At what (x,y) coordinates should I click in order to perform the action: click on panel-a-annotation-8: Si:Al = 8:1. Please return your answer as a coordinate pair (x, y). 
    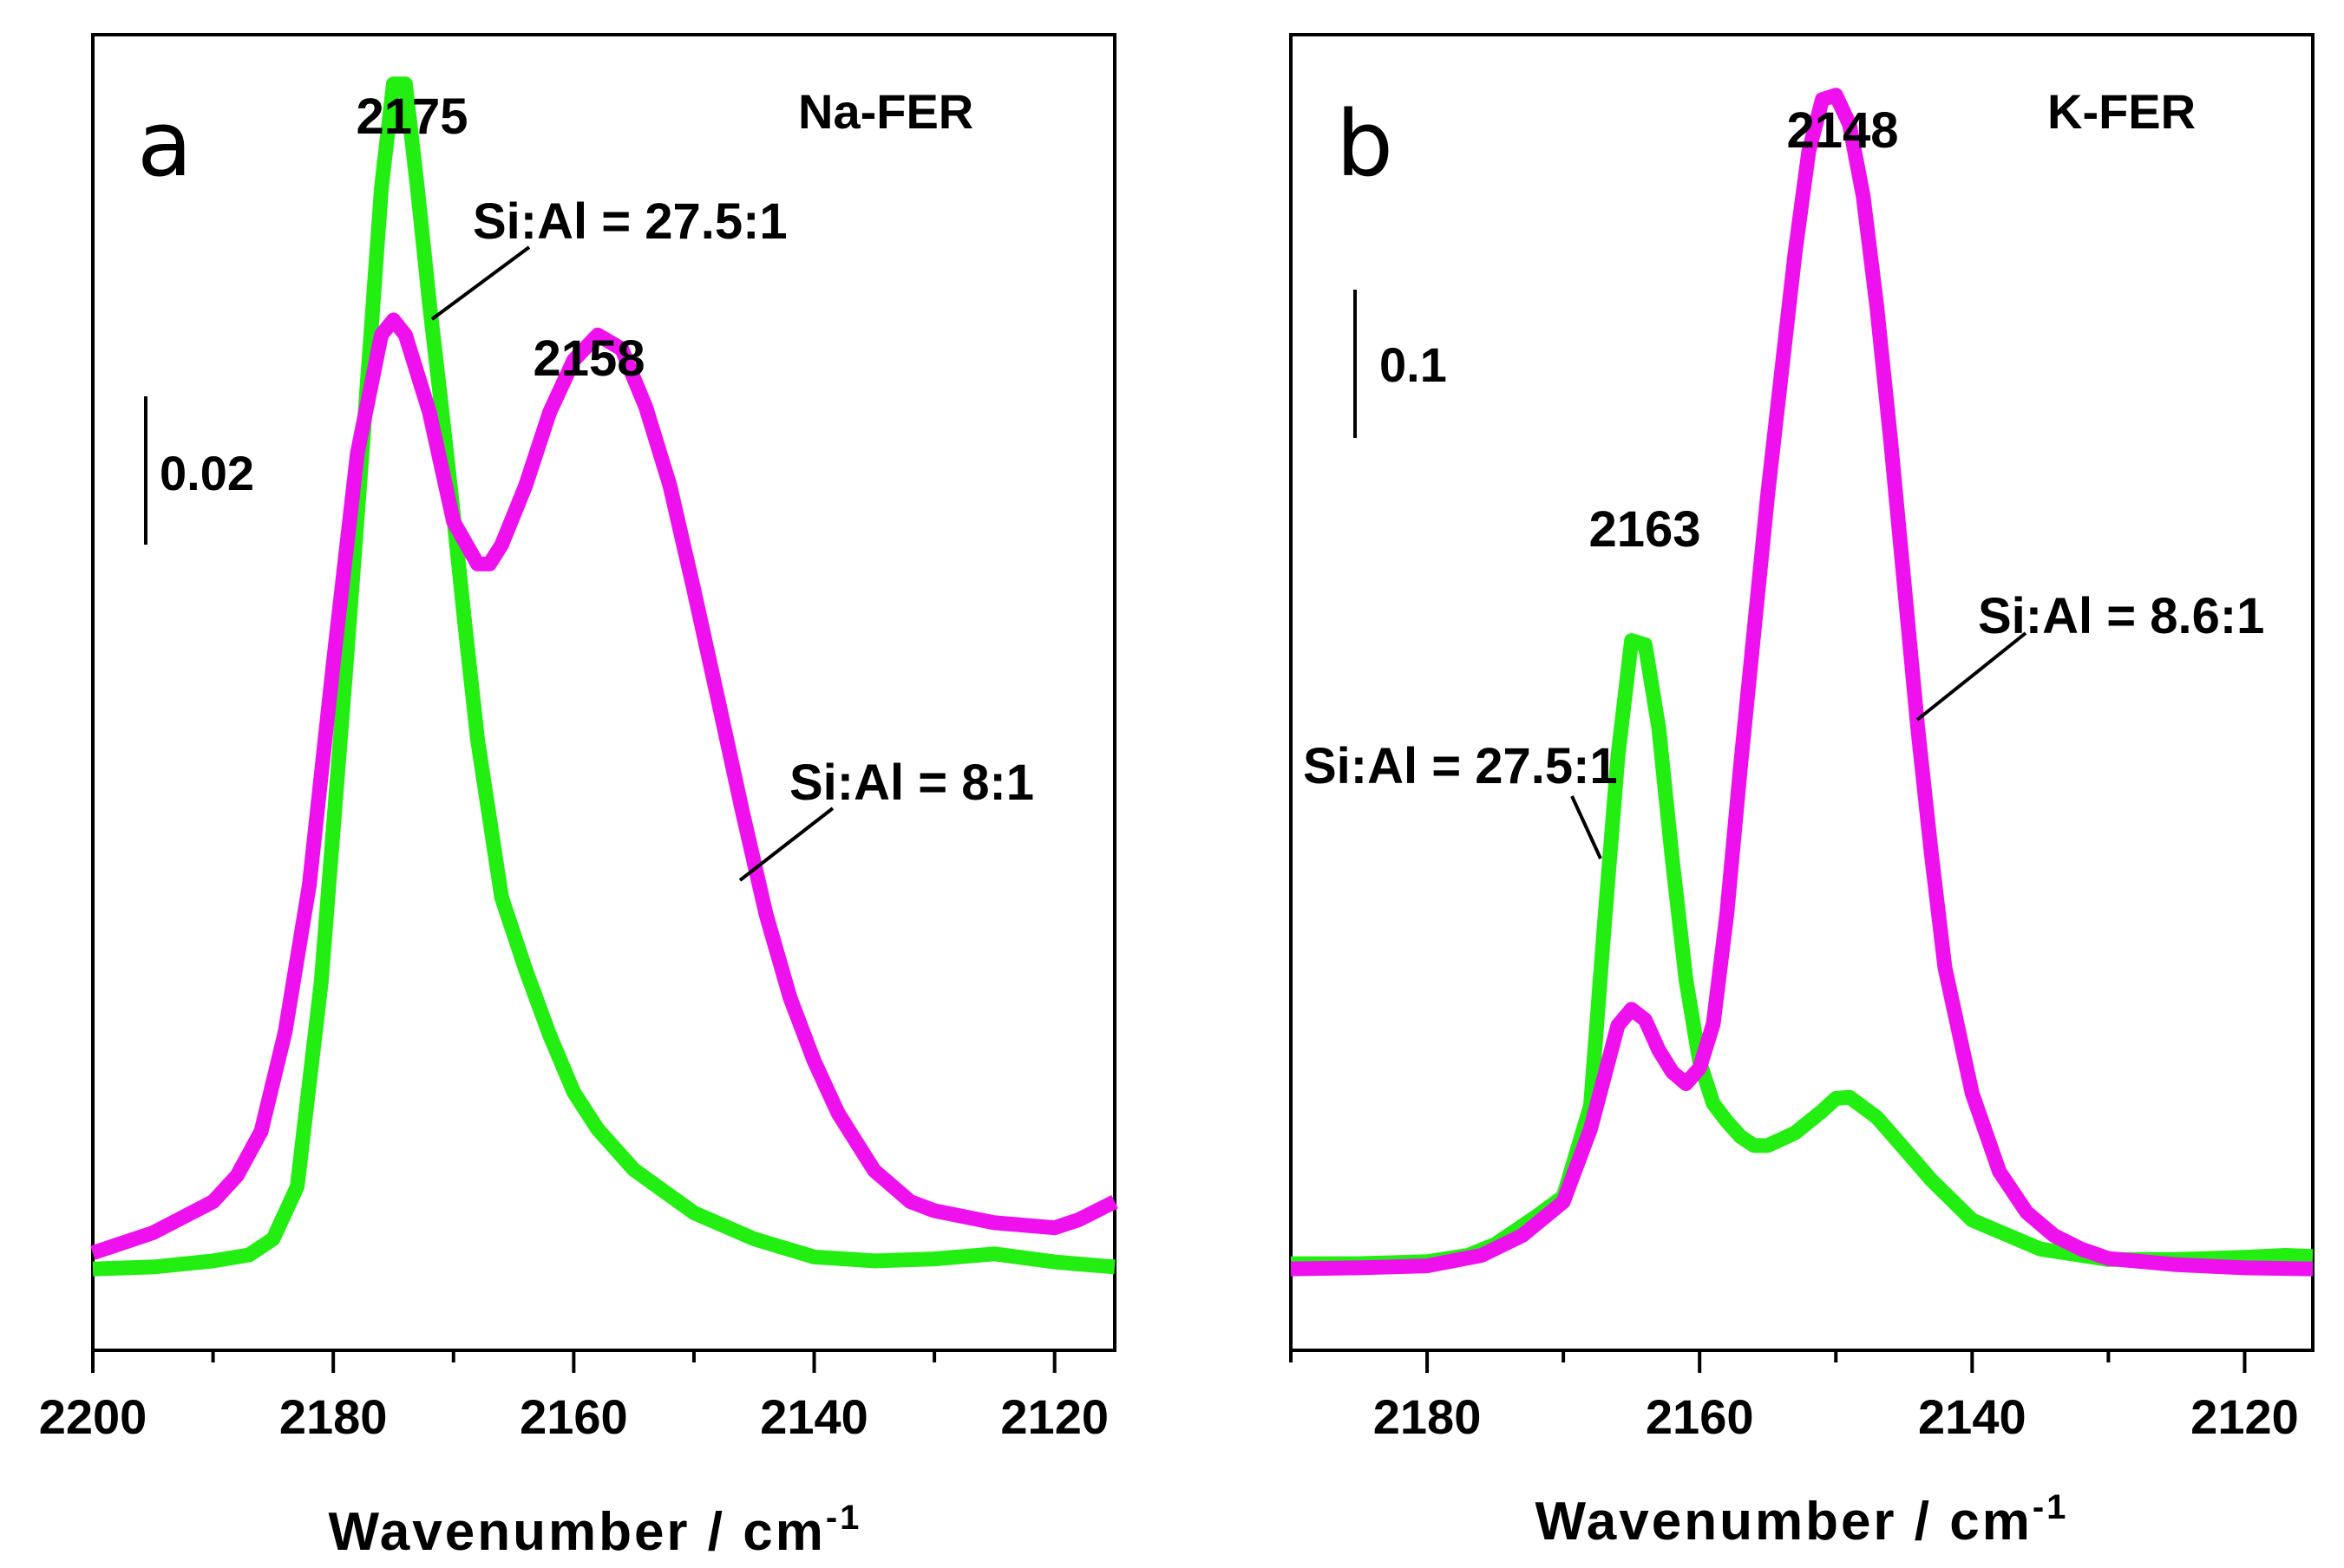
    Looking at the image, I should click on (911, 783).